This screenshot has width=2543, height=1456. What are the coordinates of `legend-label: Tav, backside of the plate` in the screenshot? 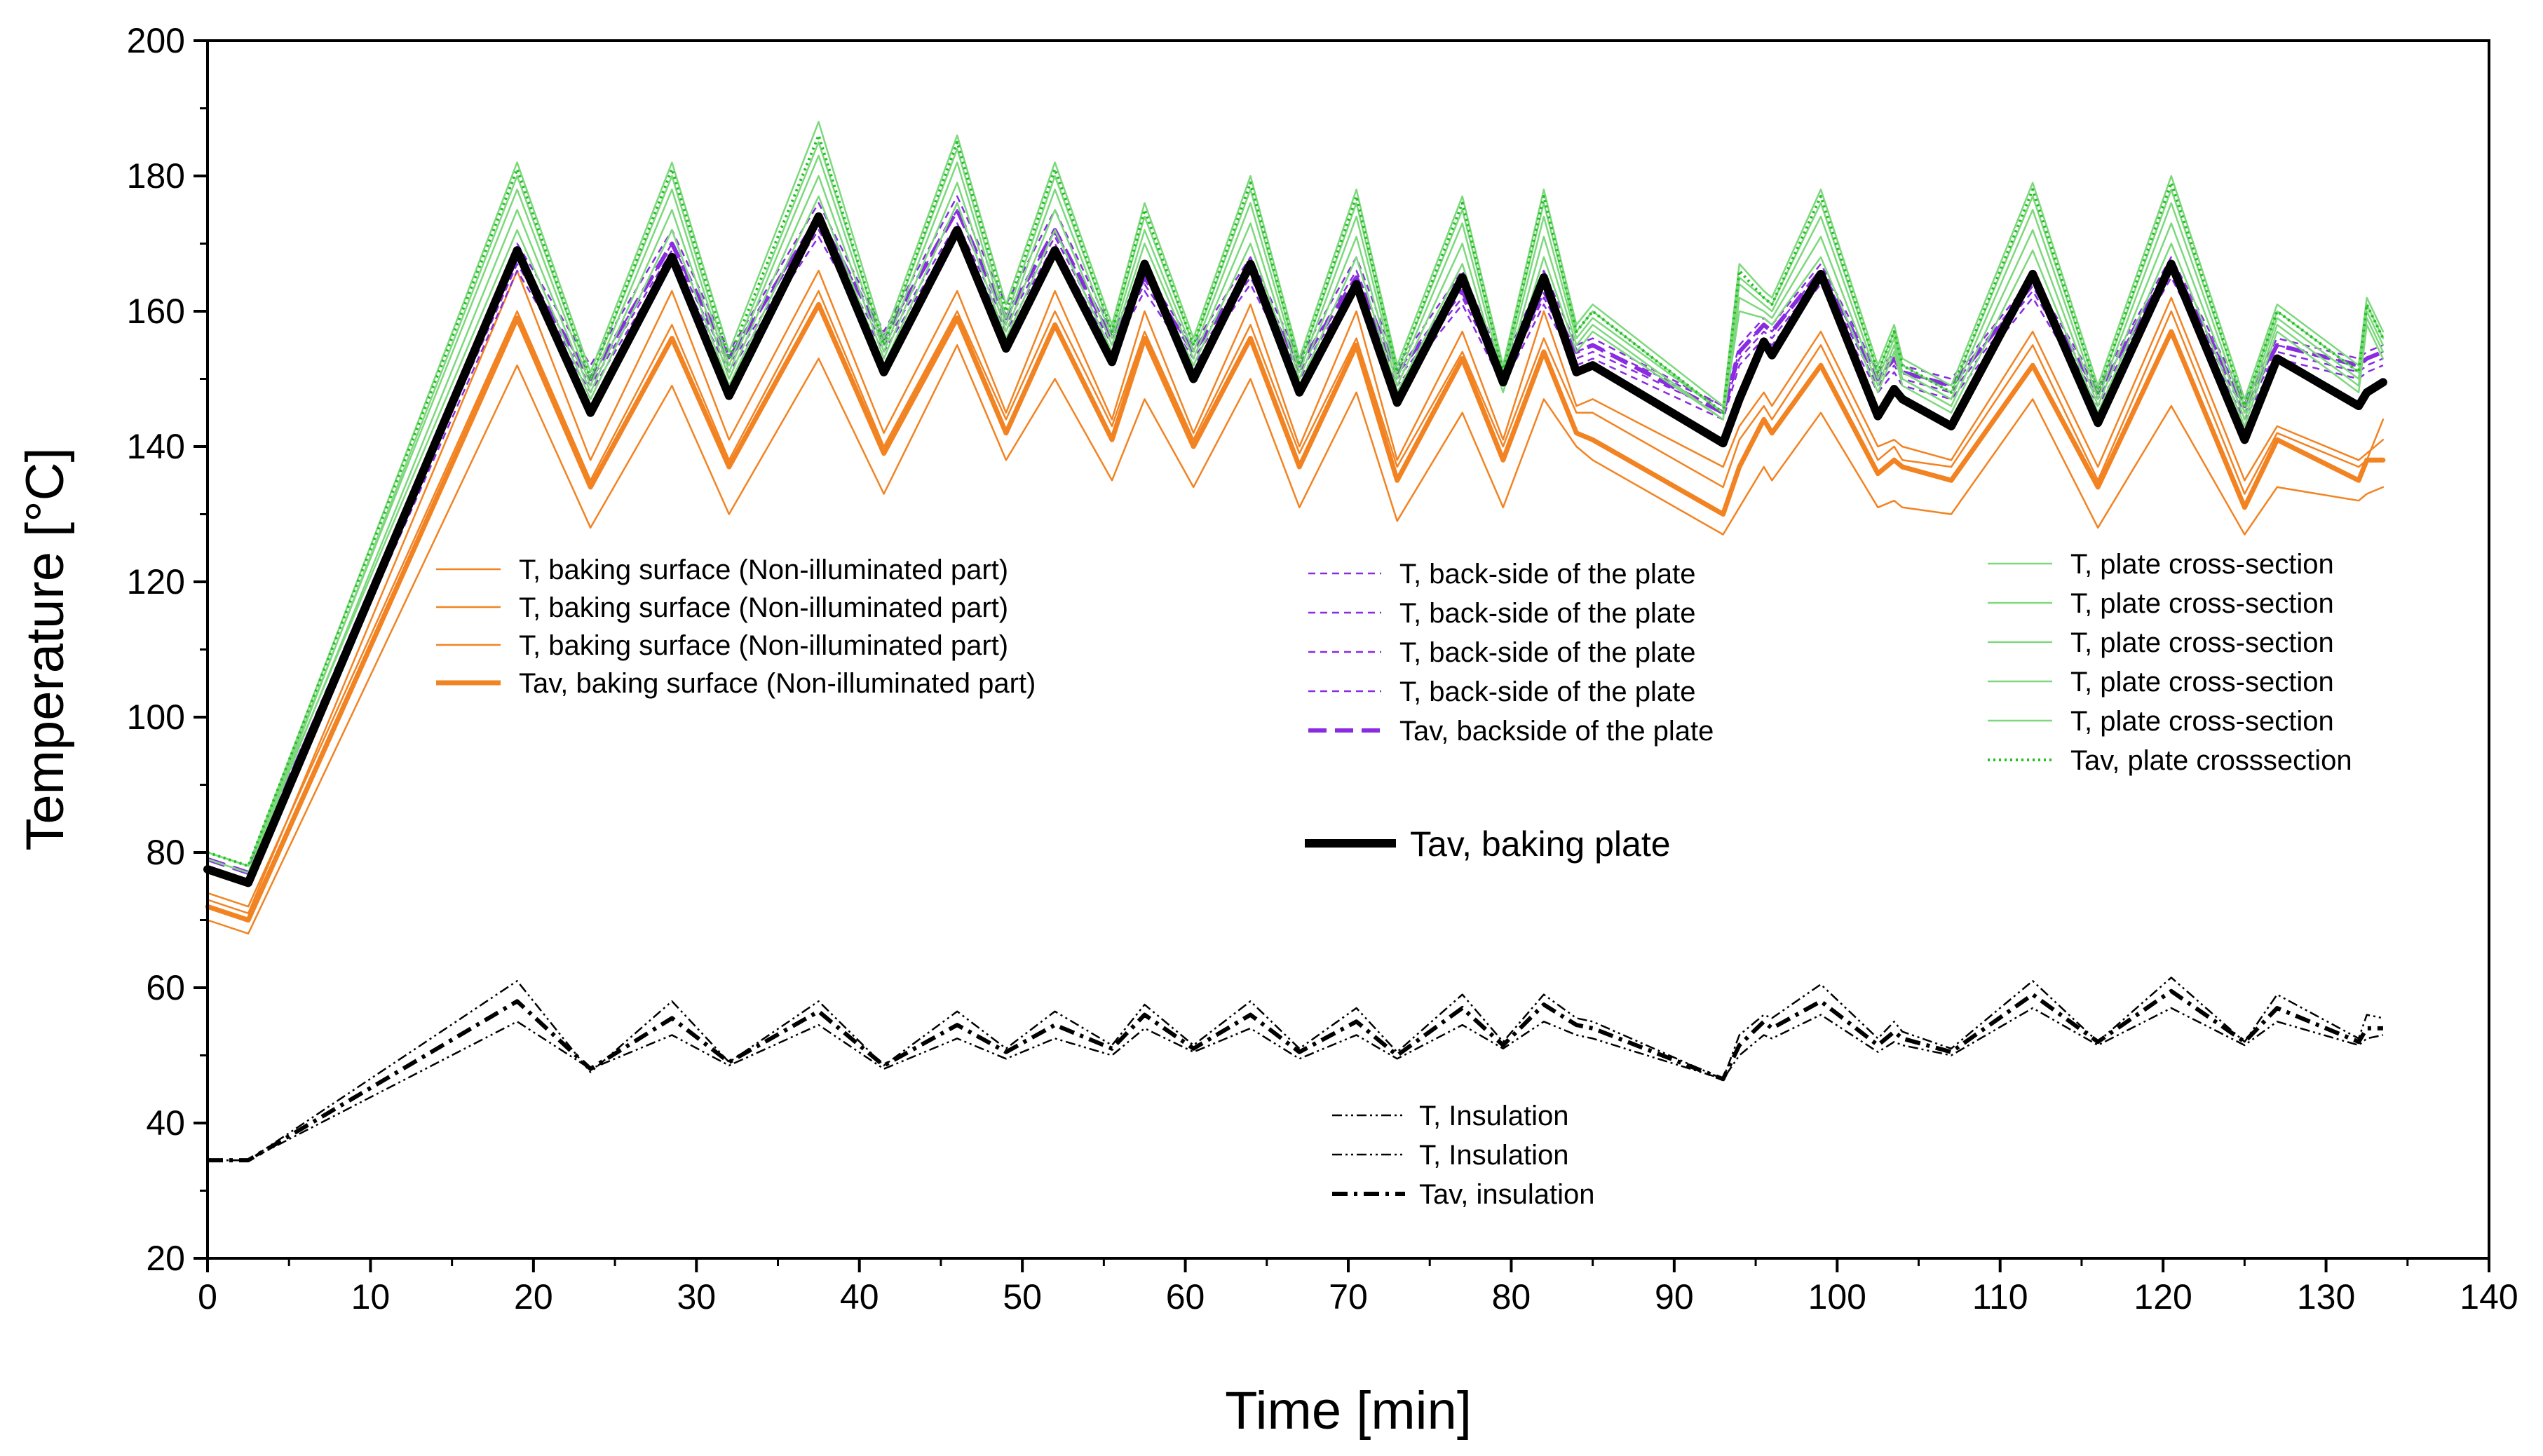 It's located at (1556, 731).